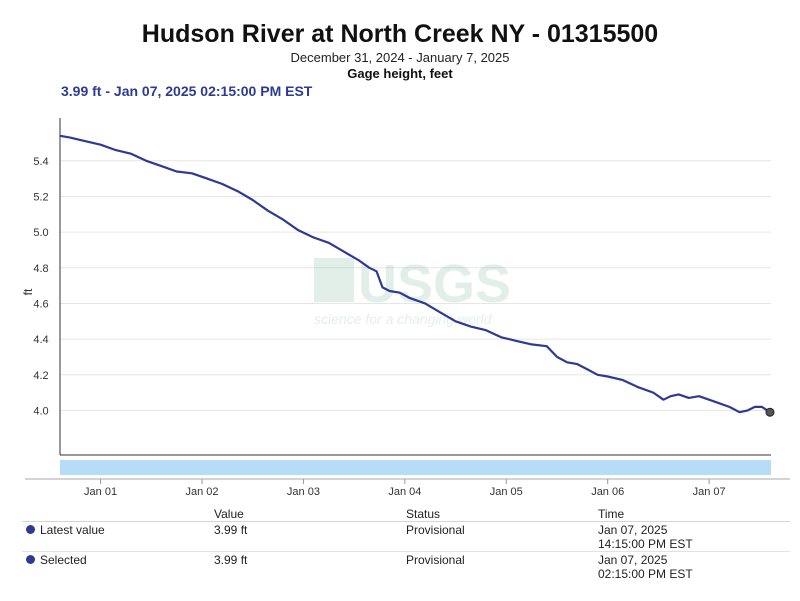 The width and height of the screenshot is (800, 601). I want to click on y-tick-label: 5.4, so click(40, 162).